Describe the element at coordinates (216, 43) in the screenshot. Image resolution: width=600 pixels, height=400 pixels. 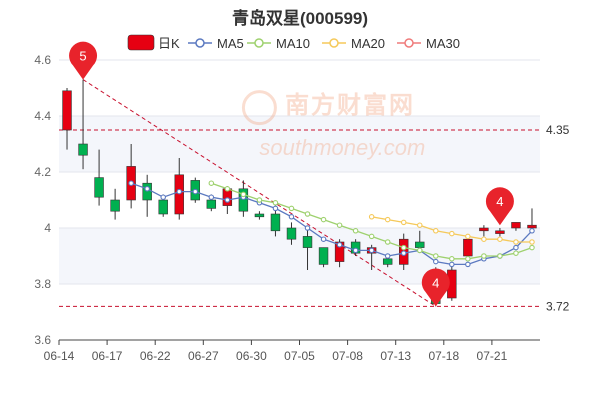
I see `legend-item: MA5` at that location.